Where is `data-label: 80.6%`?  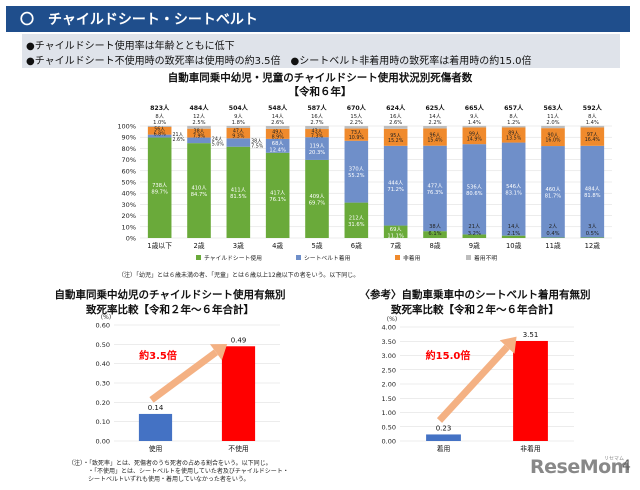 data-label: 80.6% is located at coordinates (474, 194).